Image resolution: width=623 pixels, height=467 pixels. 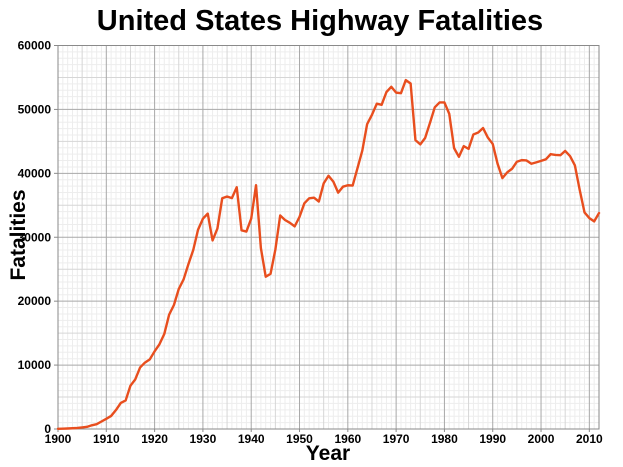 I want to click on x-tick-label: 1940, so click(x=251, y=439).